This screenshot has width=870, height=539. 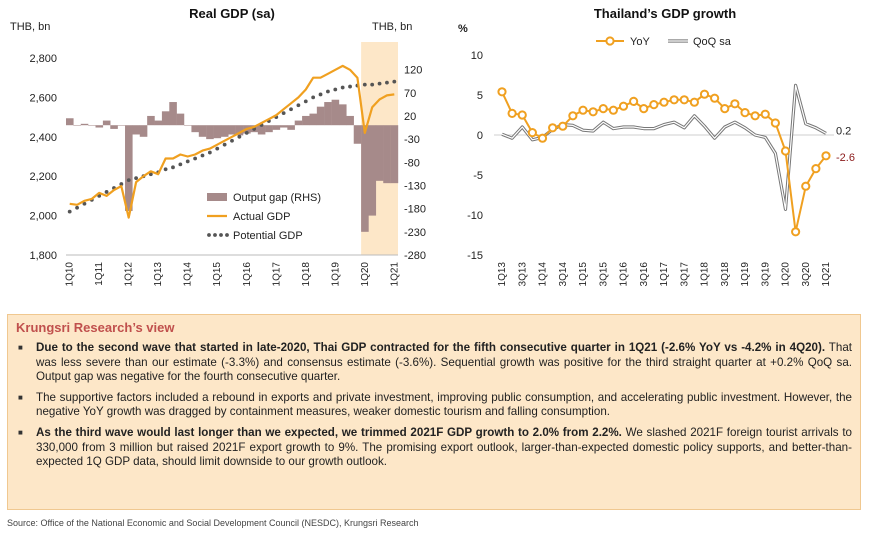 What do you see at coordinates (70, 274) in the screenshot?
I see `left-x-tick: 1Q10` at bounding box center [70, 274].